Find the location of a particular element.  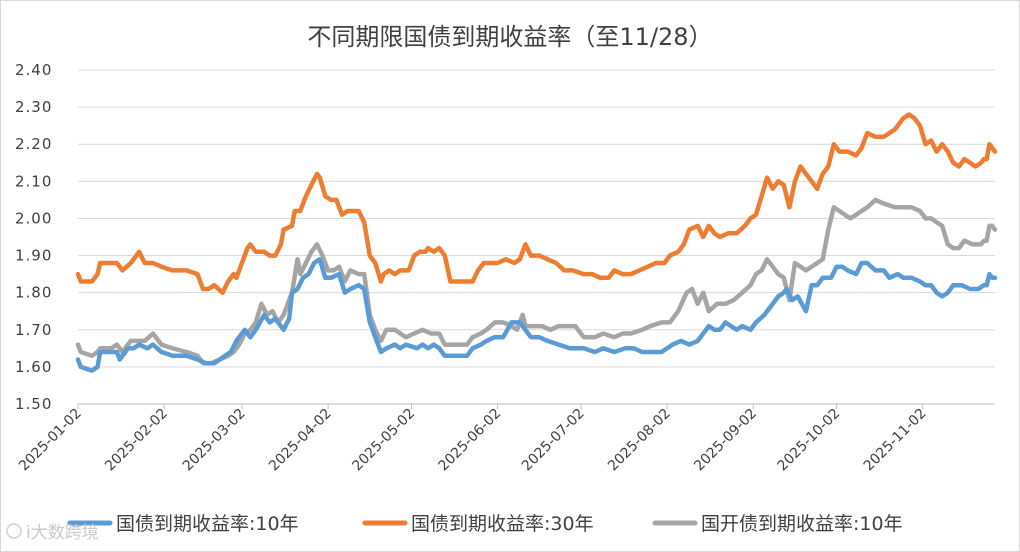

watermark: i大数跨境 is located at coordinates (52, 533).